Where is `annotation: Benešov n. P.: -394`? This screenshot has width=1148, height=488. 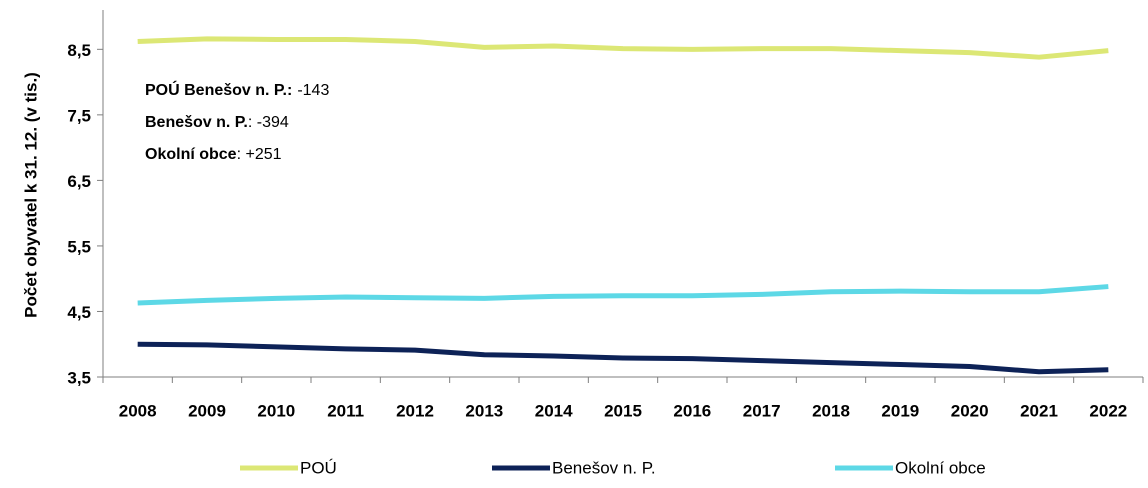
annotation: Benešov n. P.: -394 is located at coordinates (217, 122).